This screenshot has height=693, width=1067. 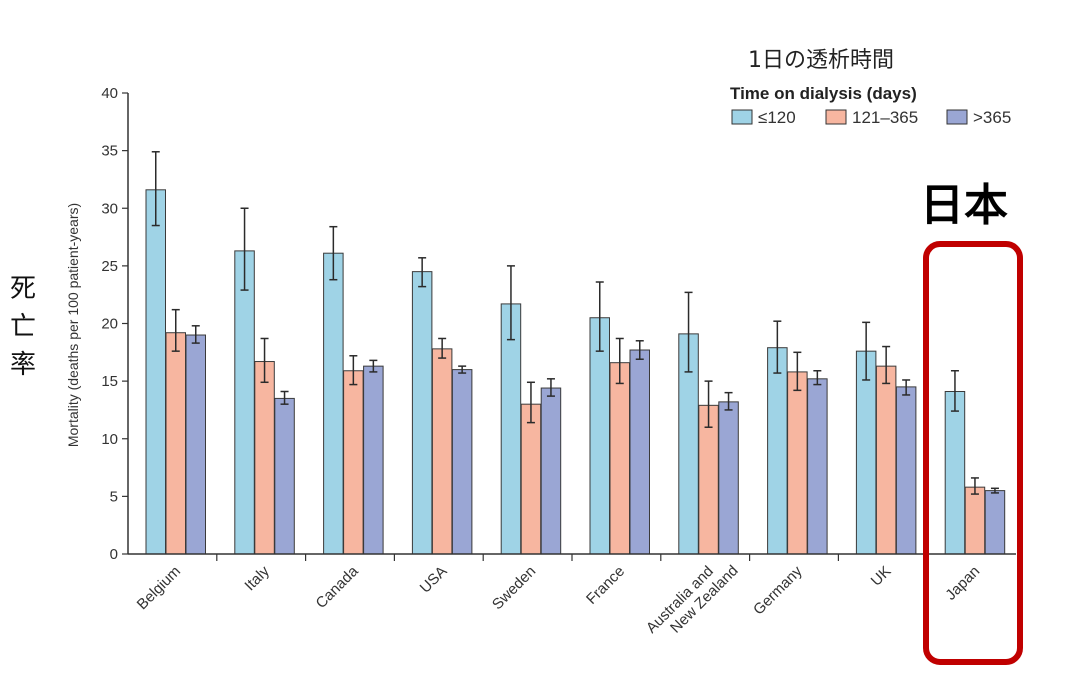 I want to click on bar-sweden-s1, so click(x=531, y=479).